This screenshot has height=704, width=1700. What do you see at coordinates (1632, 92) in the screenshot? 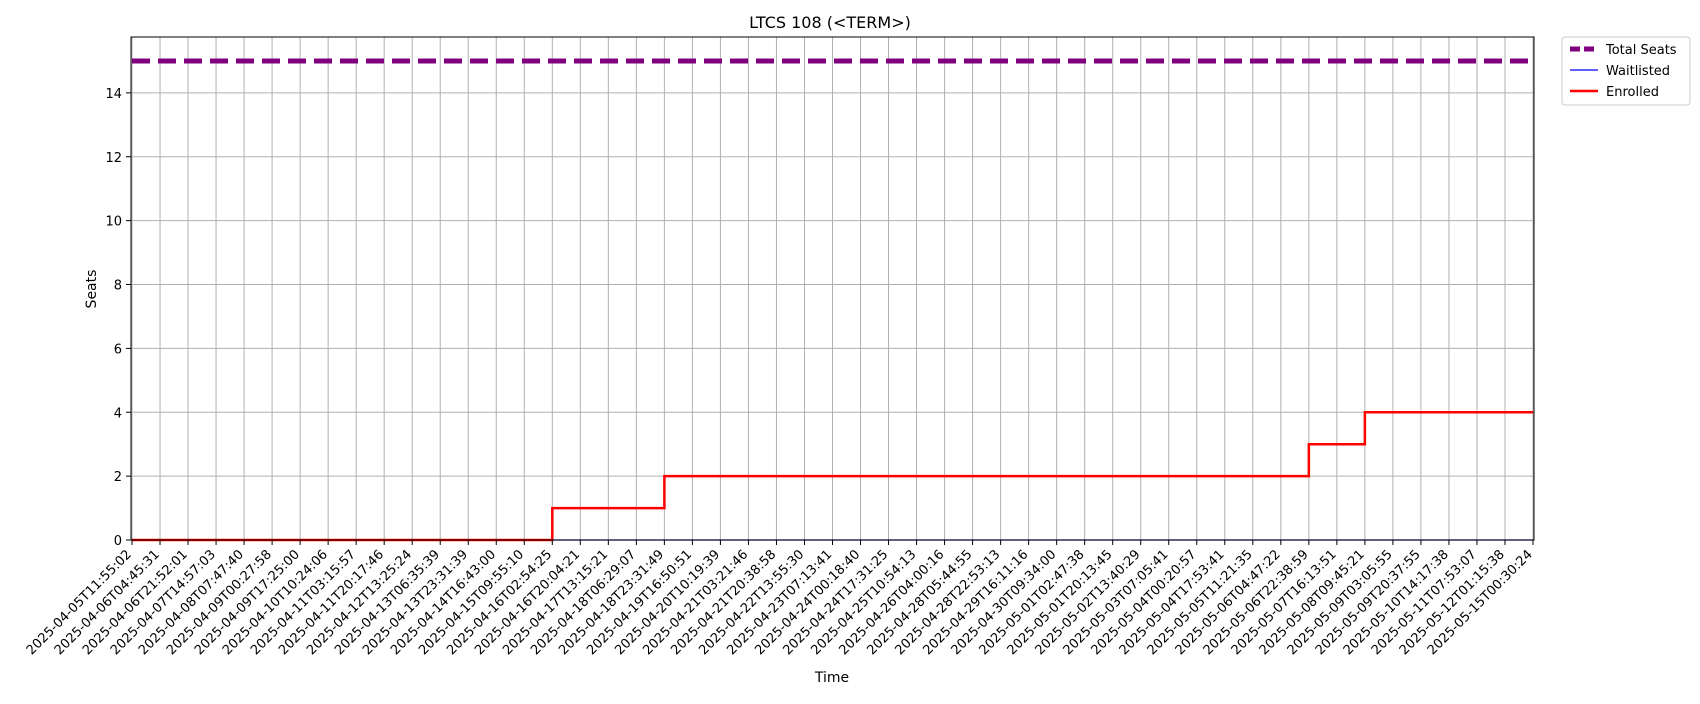
I see `legend-label: Enrolled` at bounding box center [1632, 92].